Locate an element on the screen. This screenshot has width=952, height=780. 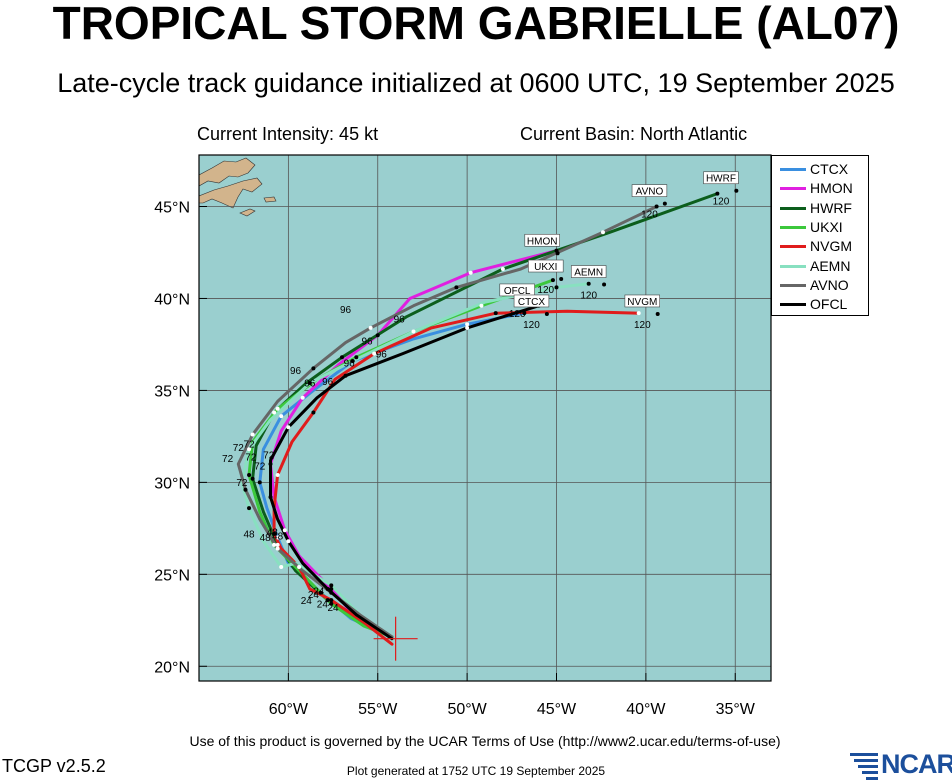
legend-label: CTCX is located at coordinates (829, 169).